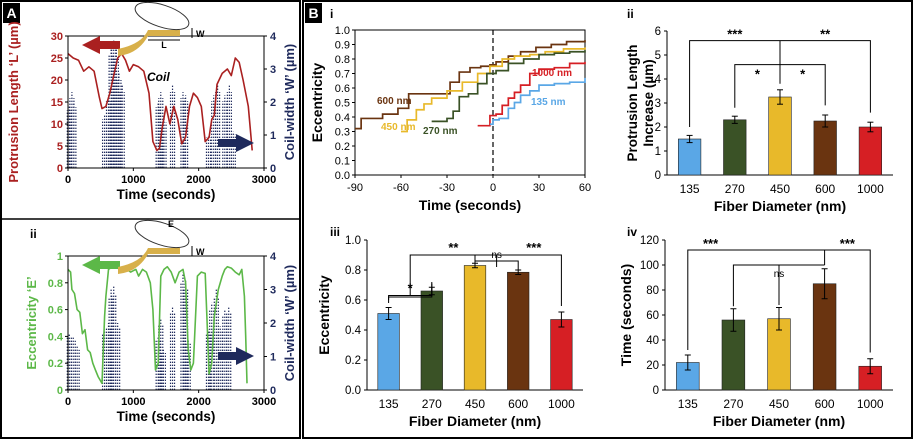 This screenshot has height=440, width=914. What do you see at coordinates (264, 402) in the screenshot?
I see `x-tick-label: 3000` at bounding box center [264, 402].